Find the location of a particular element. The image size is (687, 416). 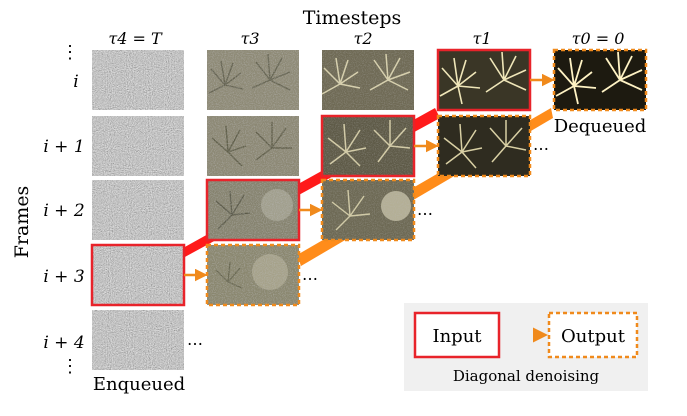

timestep-label-tau0: τ0 = 0 is located at coordinates (598, 38).